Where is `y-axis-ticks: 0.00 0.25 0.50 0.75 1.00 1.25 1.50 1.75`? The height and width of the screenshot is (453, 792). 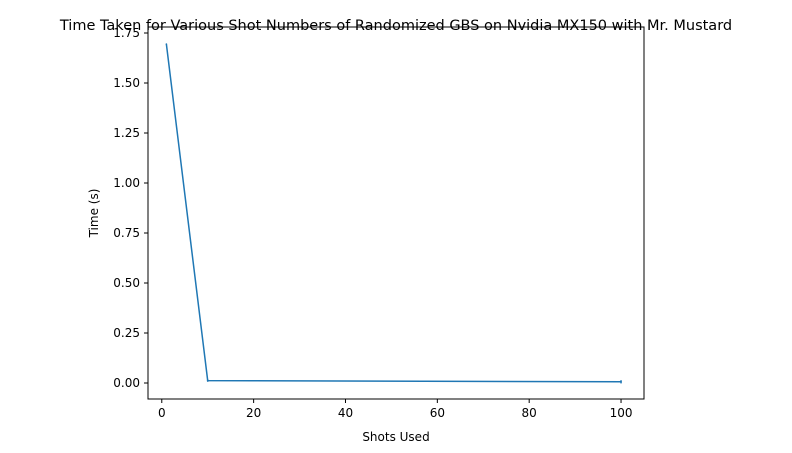
y-axis-ticks: 0.00 0.25 0.50 0.75 1.00 1.25 1.50 1.75 is located at coordinates (130, 208).